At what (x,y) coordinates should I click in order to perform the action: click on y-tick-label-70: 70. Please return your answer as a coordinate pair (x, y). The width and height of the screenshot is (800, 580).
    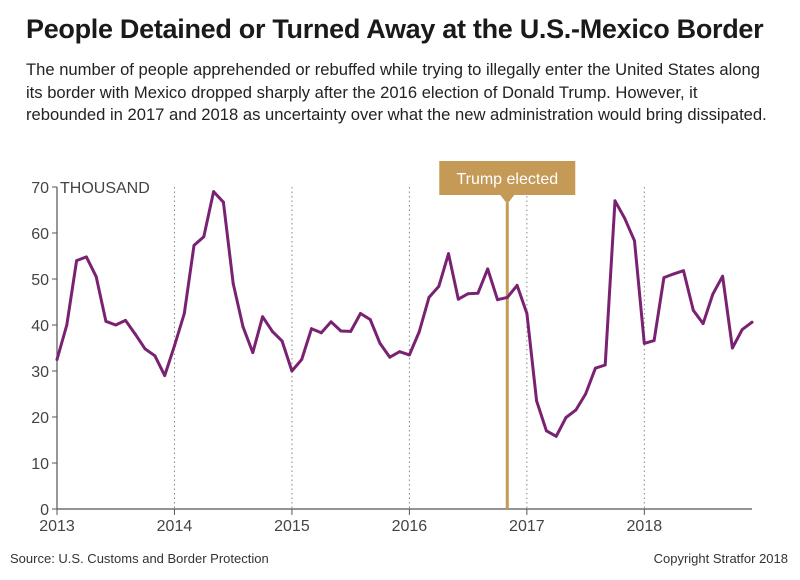
    Looking at the image, I should click on (40, 188).